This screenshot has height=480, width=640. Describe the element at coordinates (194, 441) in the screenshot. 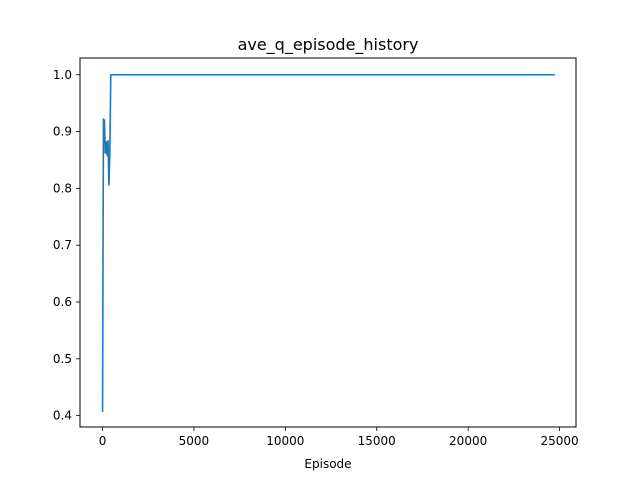

I see `x-tick-label: 5000` at that location.